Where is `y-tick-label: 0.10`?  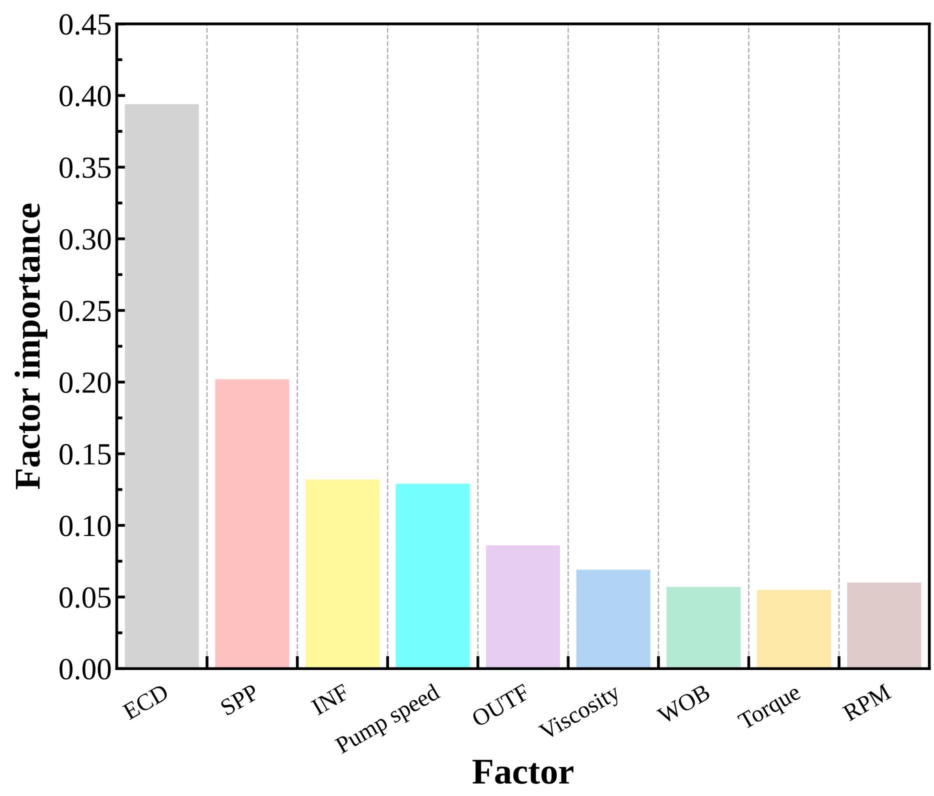 y-tick-label: 0.10 is located at coordinates (85, 526).